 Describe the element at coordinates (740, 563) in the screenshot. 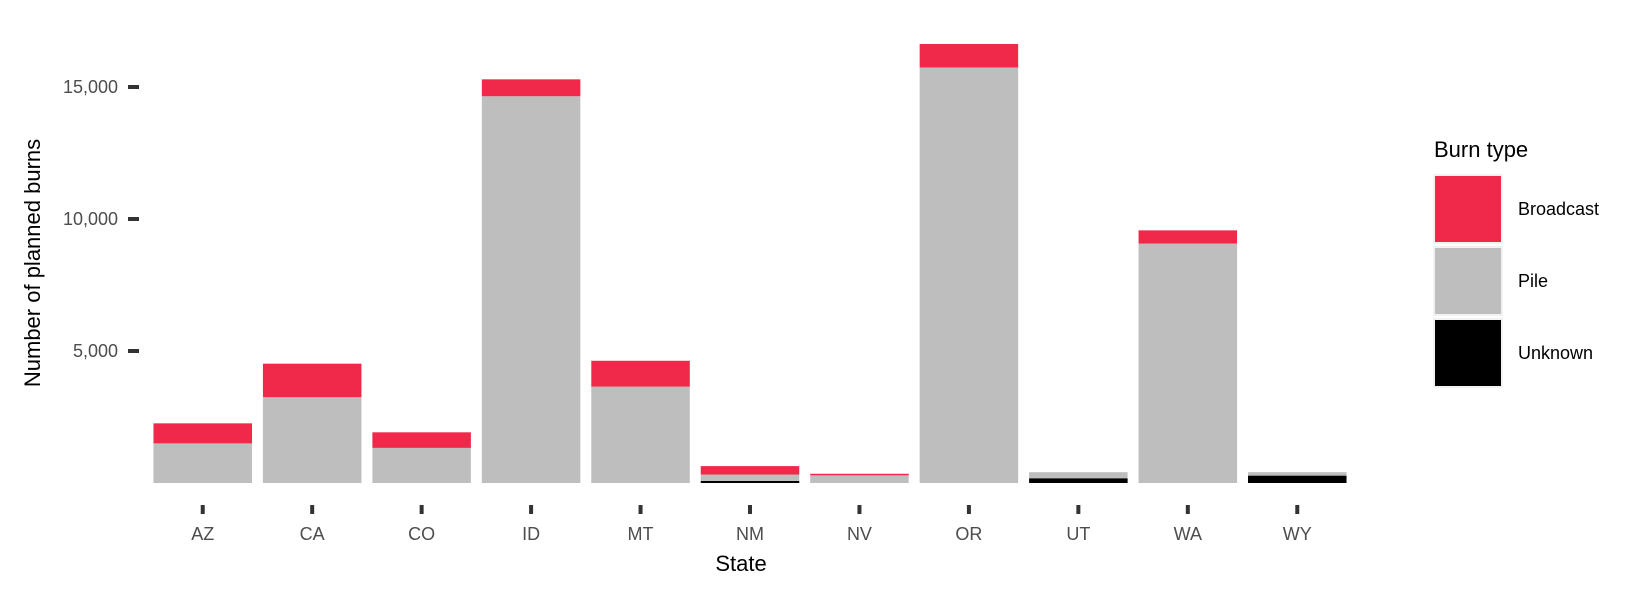

I see `x-axis-title: State` at that location.